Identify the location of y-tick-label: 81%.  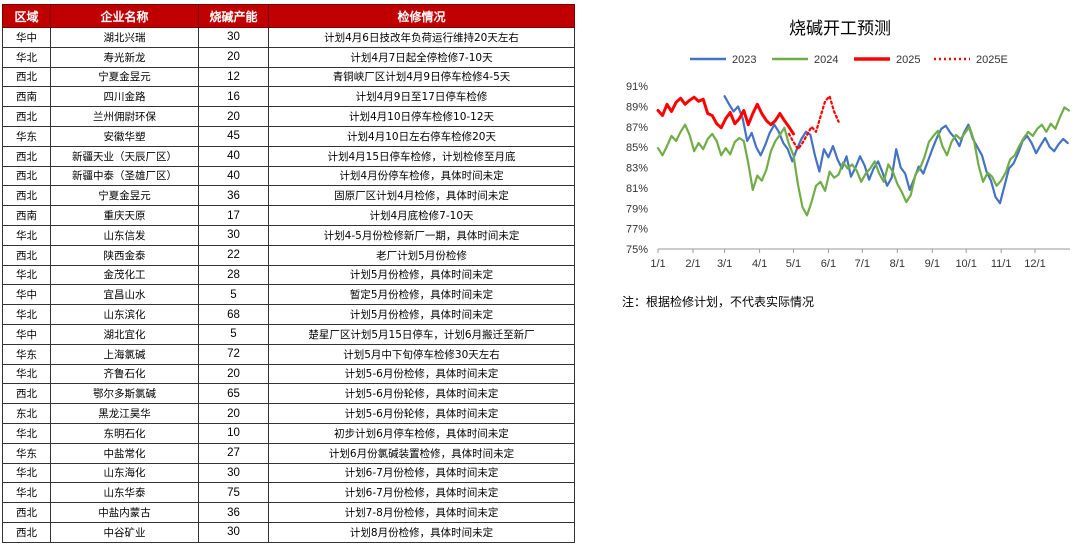
(637, 189).